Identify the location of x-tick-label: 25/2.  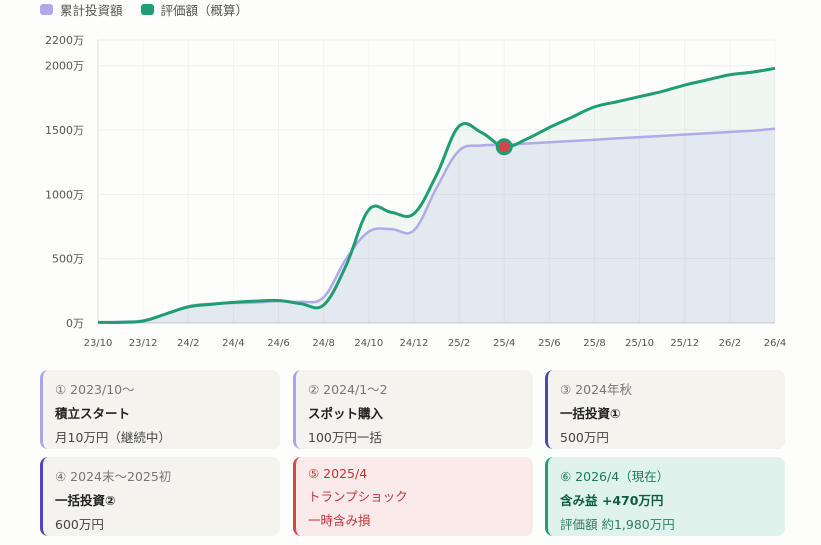
(459, 343).